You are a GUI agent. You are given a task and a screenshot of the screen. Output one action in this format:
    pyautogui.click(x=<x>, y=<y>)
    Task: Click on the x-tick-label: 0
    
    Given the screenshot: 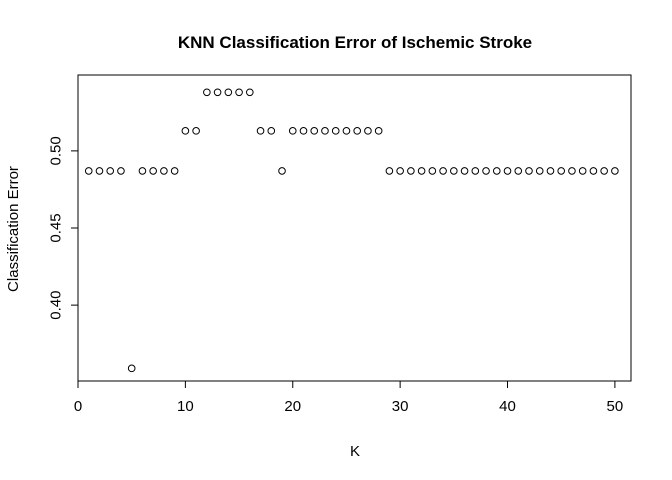 What is the action you would take?
    pyautogui.click(x=78, y=406)
    